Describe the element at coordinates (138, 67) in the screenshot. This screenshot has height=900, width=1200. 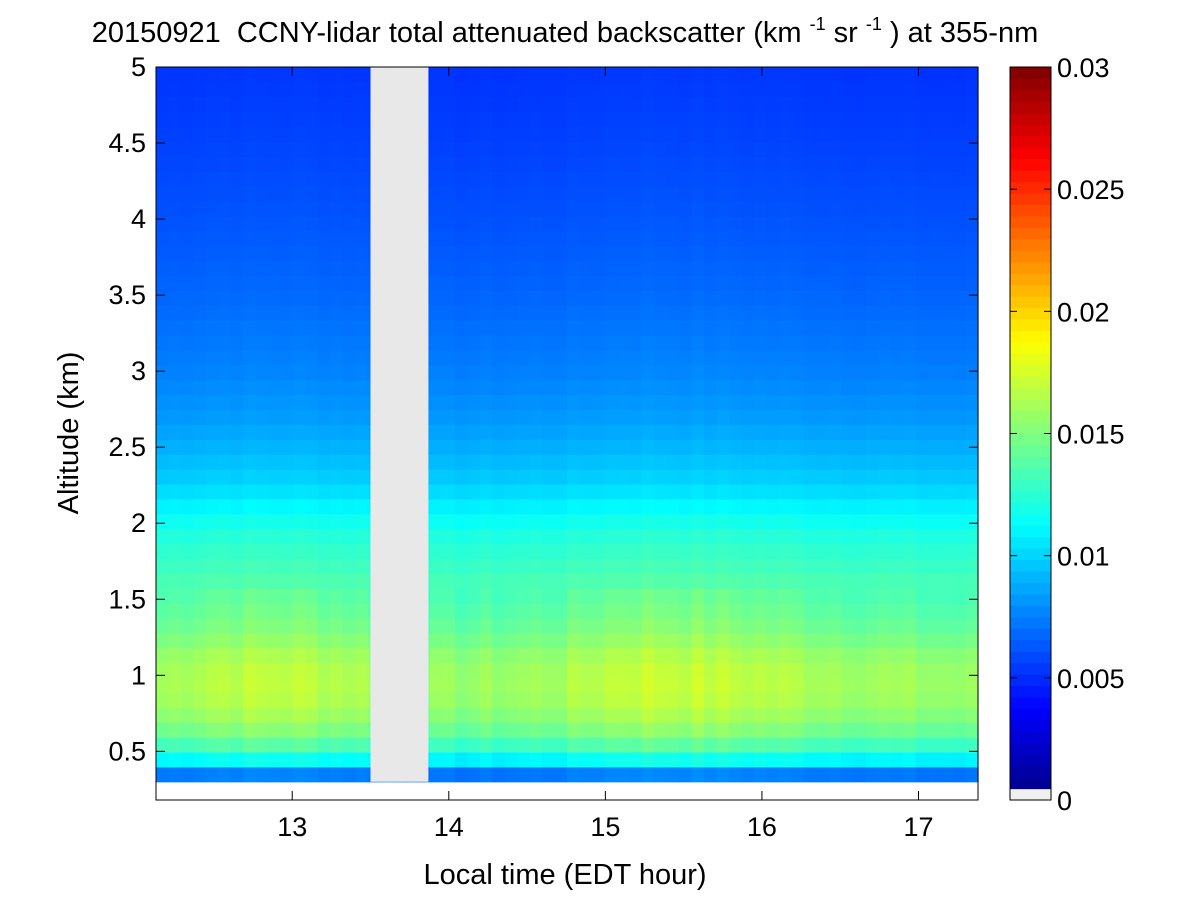
I see `y-tick-label: 5` at that location.